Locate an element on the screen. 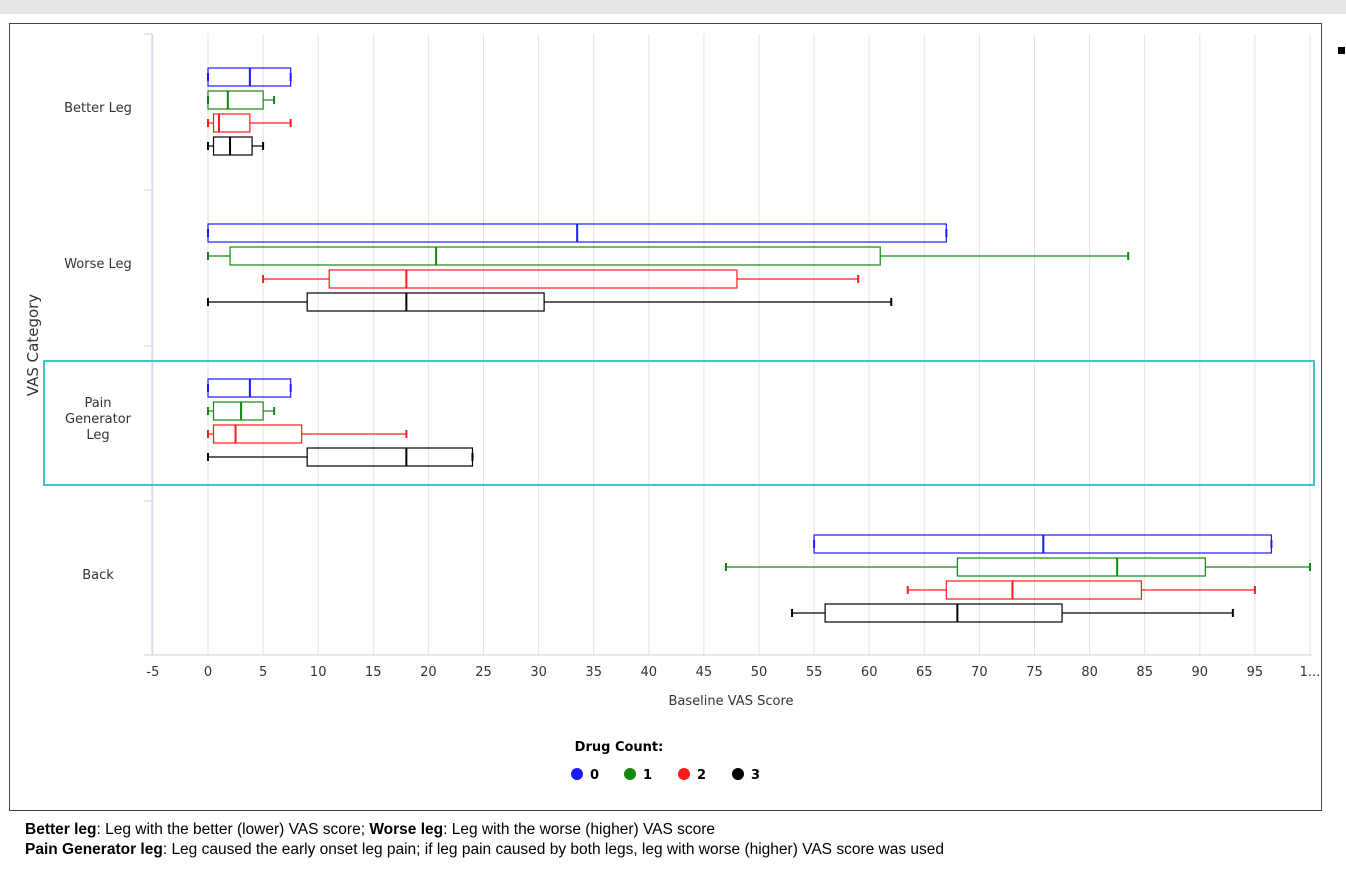 This screenshot has height=878, width=1346. x-tick-label: -5 is located at coordinates (152, 672).